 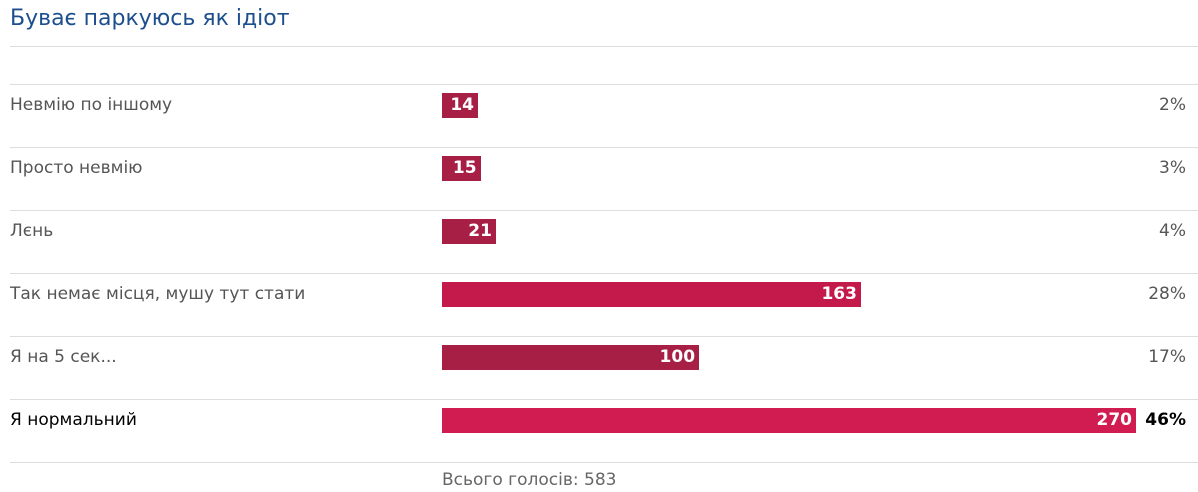 What do you see at coordinates (158, 294) in the screenshot?
I see `option-label: Так немає місця, мушу тут стати` at bounding box center [158, 294].